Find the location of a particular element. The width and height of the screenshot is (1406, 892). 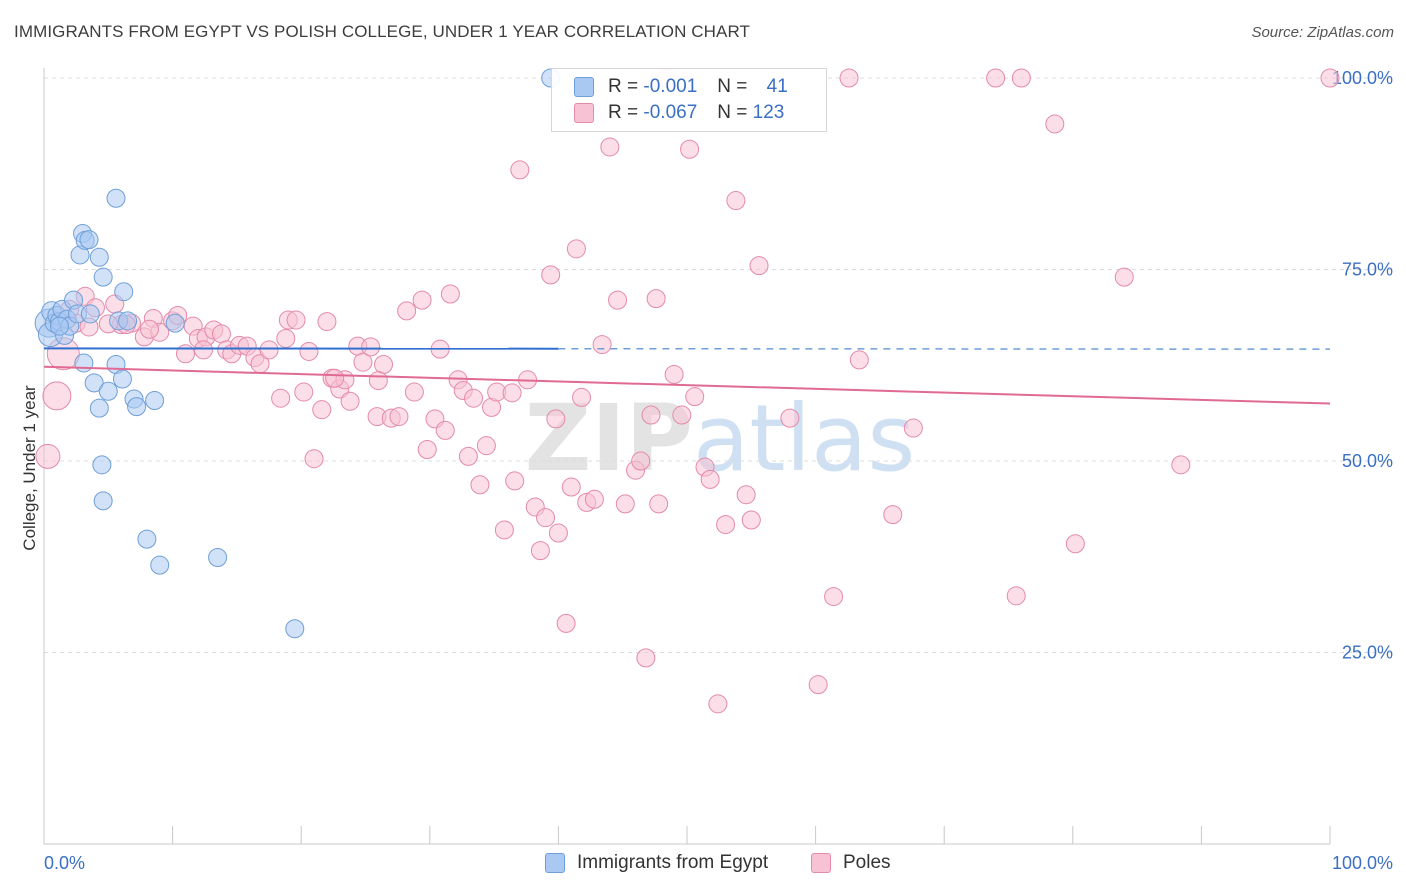

legend-swatch-poles is located at coordinates (584, 113).